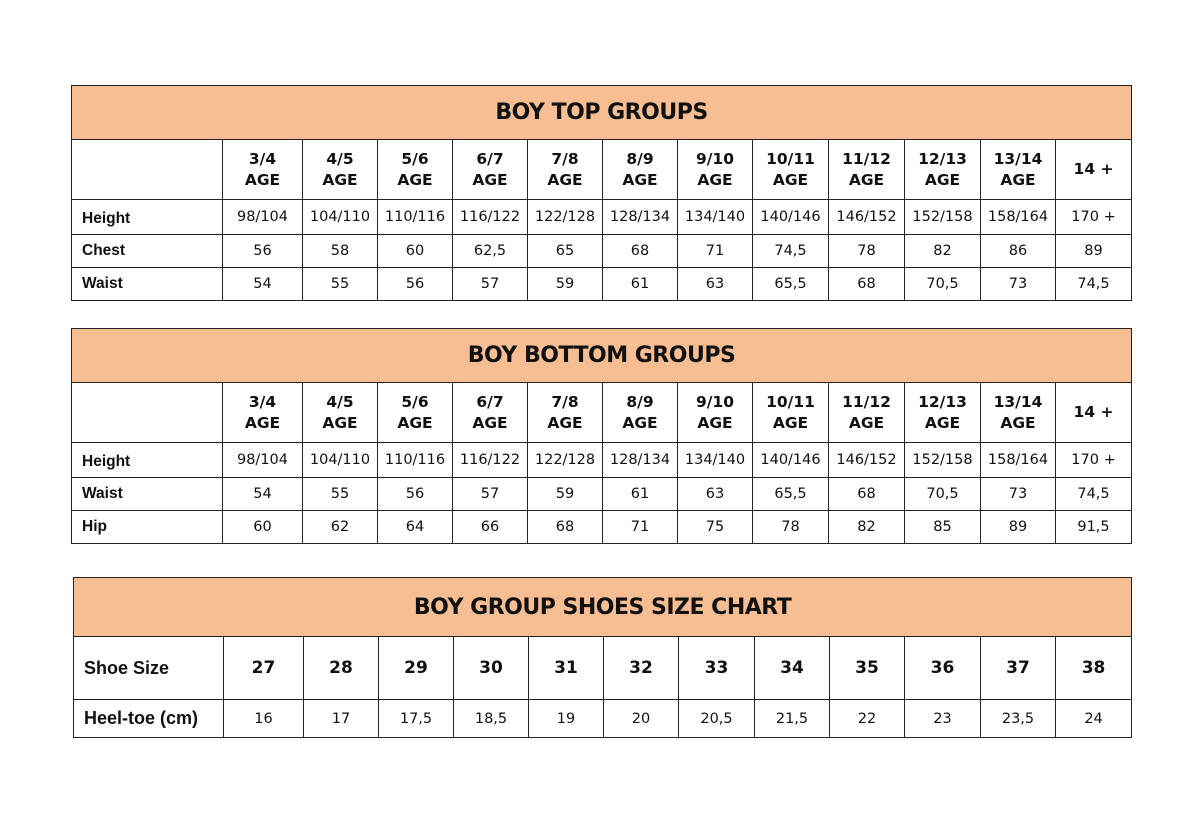 This screenshot has height=835, width=1200. I want to click on measurement-cell: 104/110, so click(340, 460).